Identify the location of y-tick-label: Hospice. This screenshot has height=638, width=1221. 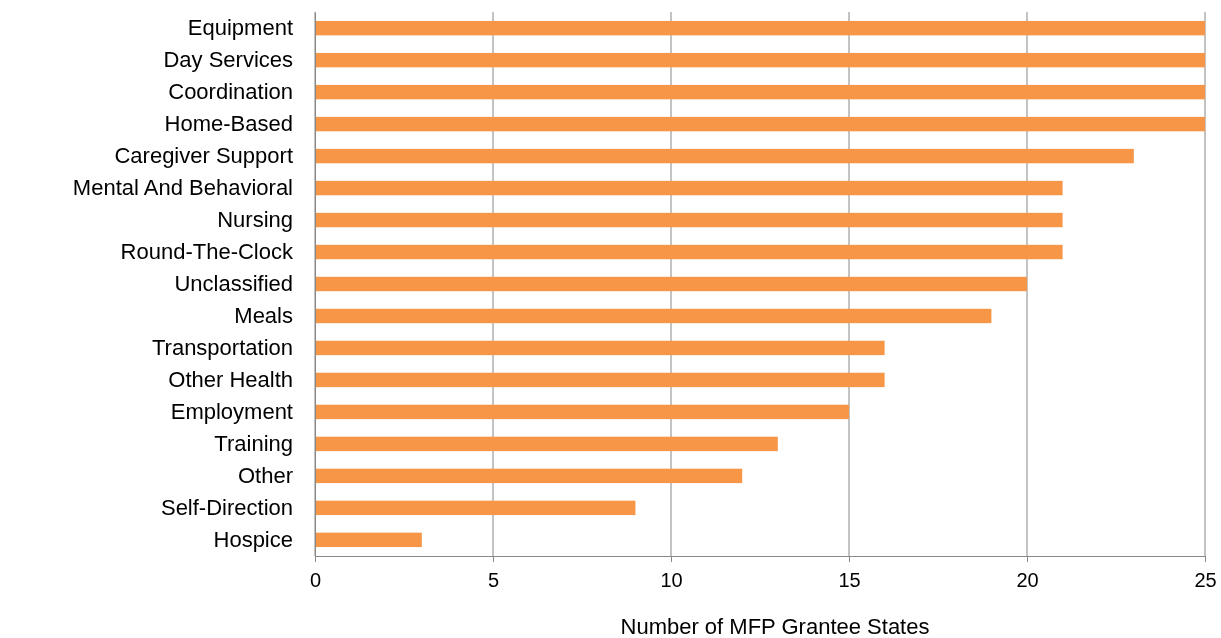
(253, 539).